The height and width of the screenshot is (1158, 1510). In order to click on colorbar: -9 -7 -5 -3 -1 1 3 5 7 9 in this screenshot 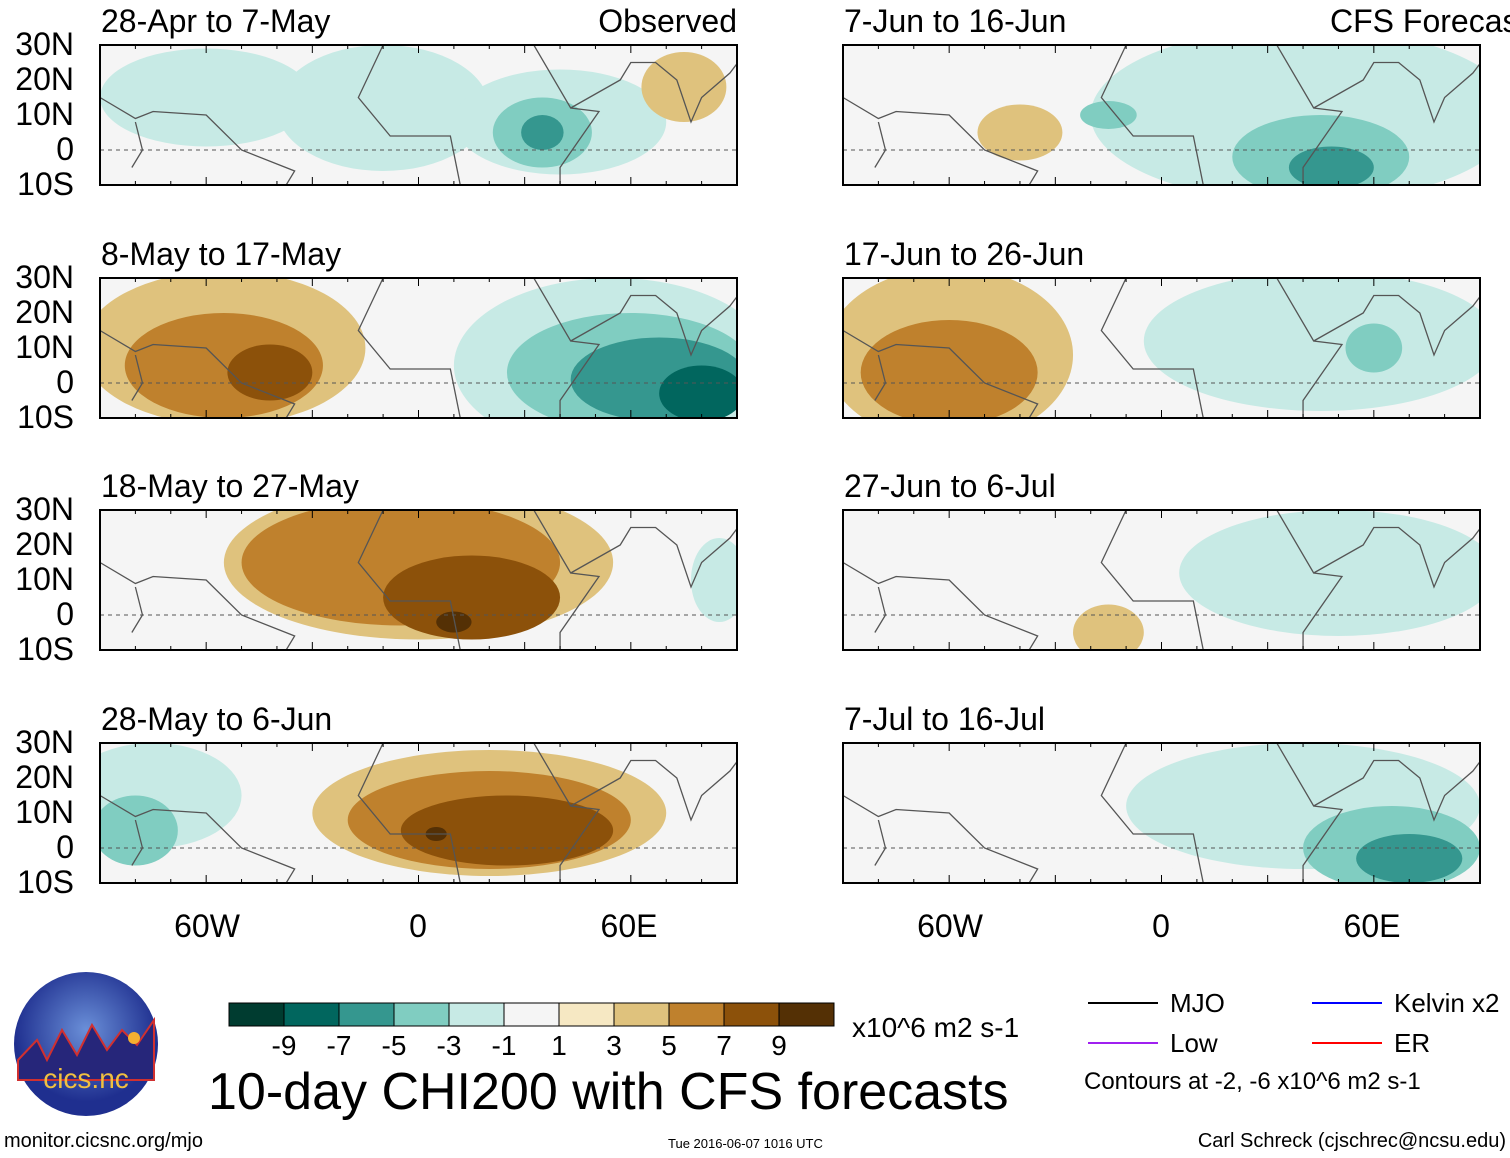, I will do `click(531, 1031)`.